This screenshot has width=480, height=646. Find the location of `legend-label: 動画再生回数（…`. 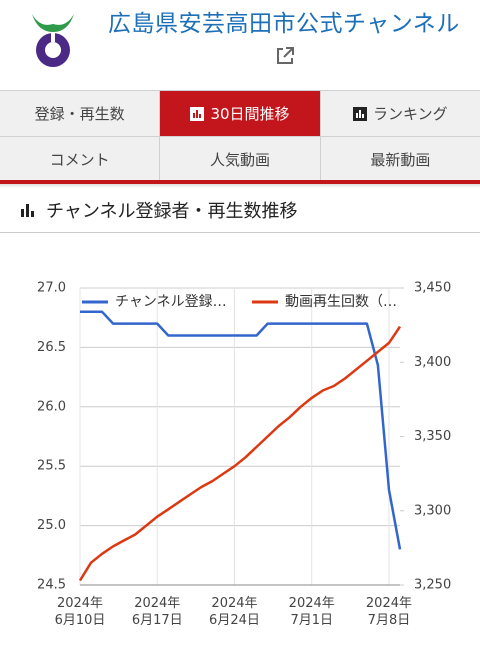

legend-label: 動画再生回数（… is located at coordinates (341, 302).